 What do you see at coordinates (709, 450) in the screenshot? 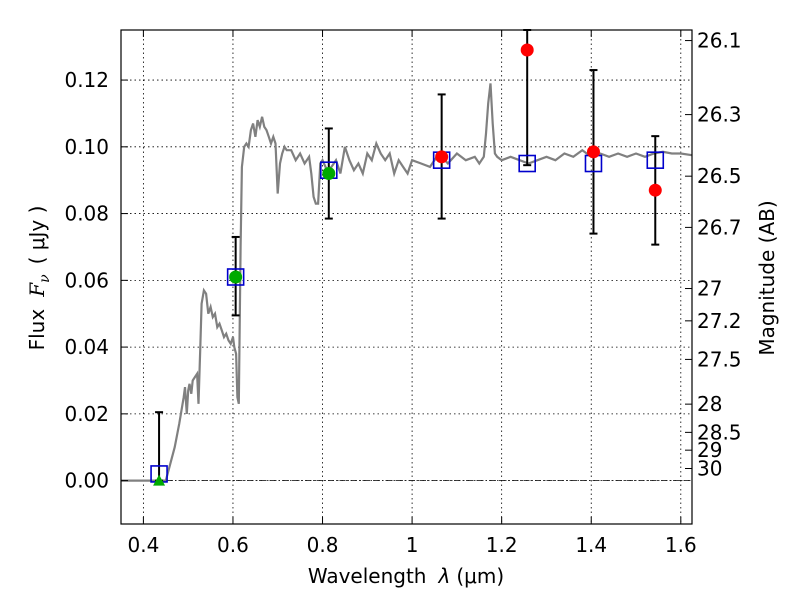
I see `mag-tick-label: 29` at bounding box center [709, 450].